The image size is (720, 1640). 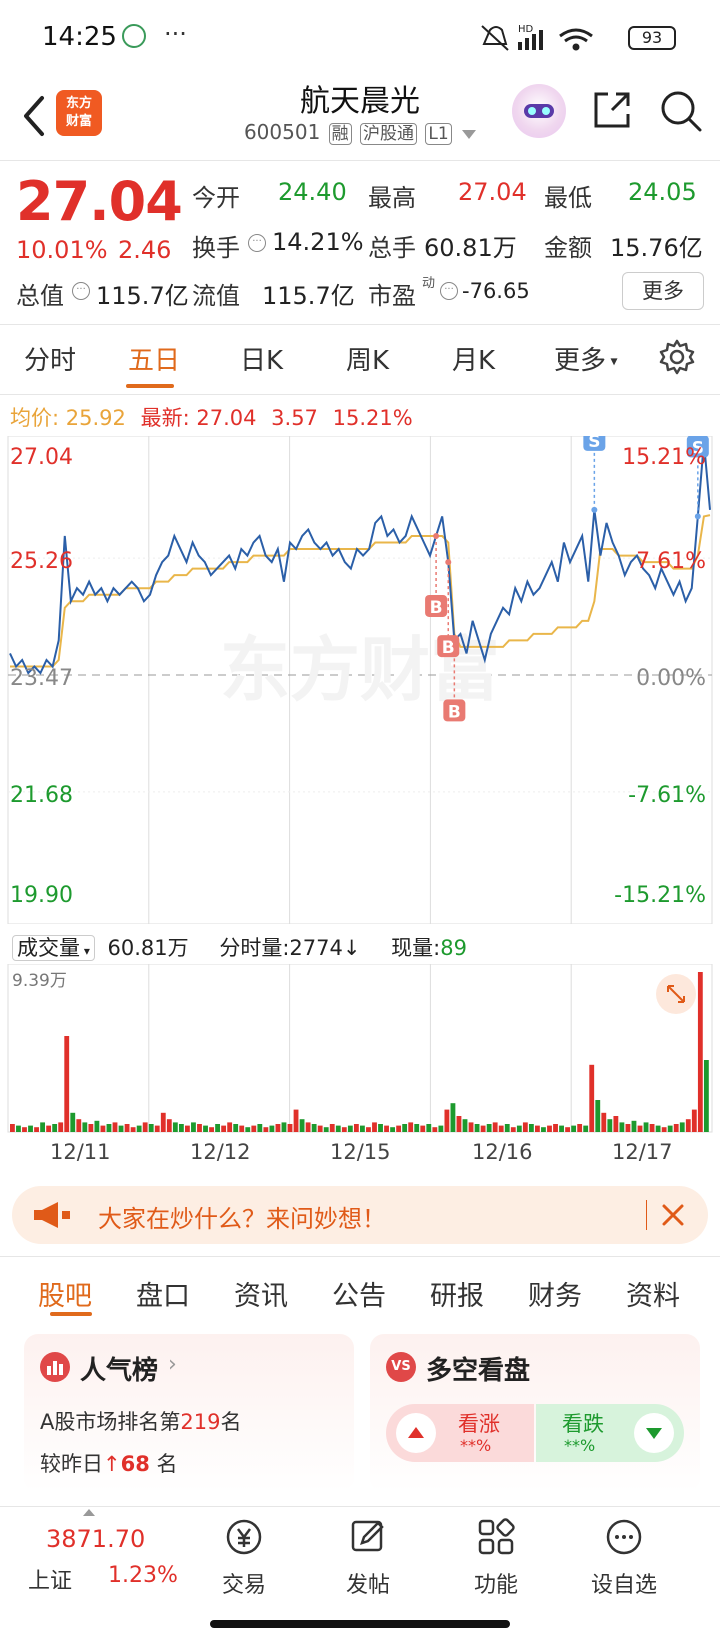 I want to click on volume-chart: 9.39万, so click(x=360, y=1064).